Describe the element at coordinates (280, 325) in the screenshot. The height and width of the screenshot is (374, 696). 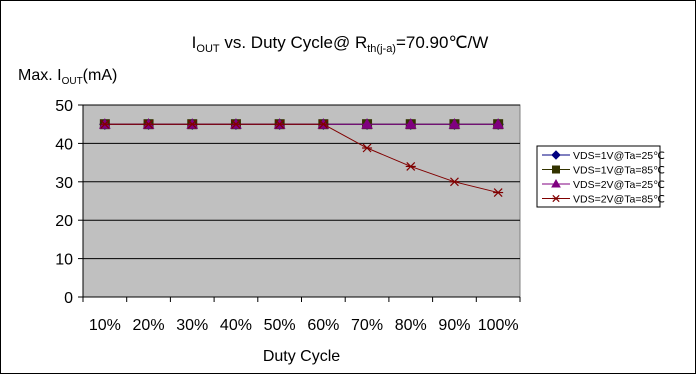
I see `x-tick-label: 50%` at that location.